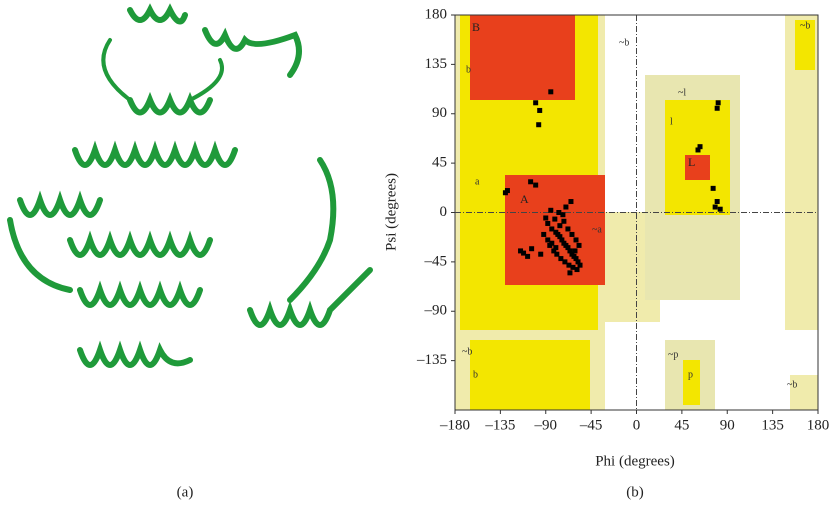 This screenshot has width=830, height=505. Describe the element at coordinates (691, 162) in the screenshot. I see `region-label: L` at that location.